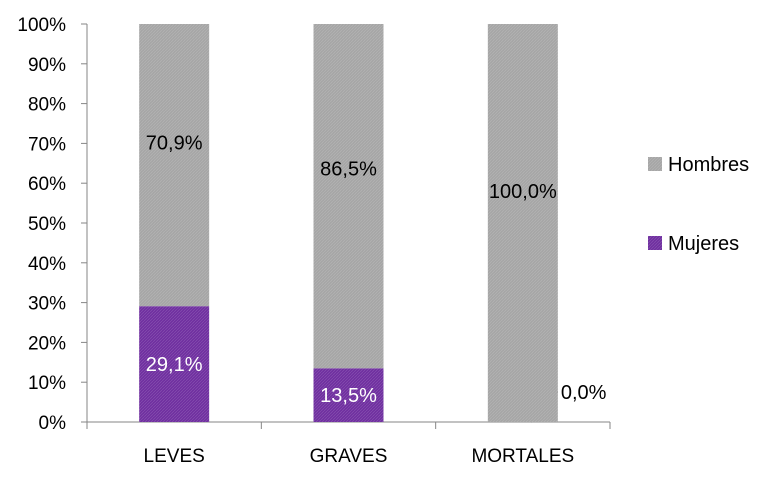  What do you see at coordinates (522, 223) in the screenshot?
I see `bar-hombres-mortales` at bounding box center [522, 223].